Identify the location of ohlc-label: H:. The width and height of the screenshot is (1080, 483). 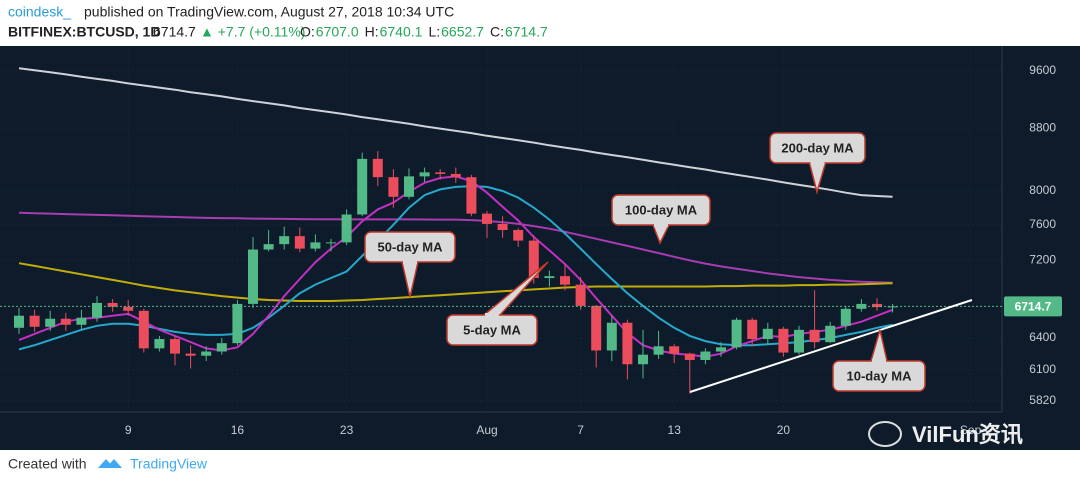
(372, 32).